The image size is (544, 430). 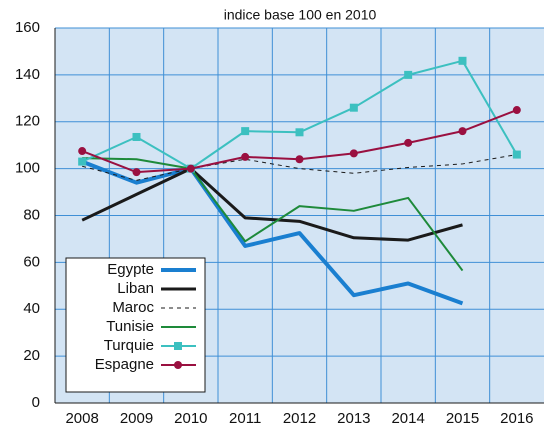 What do you see at coordinates (407, 418) in the screenshot?
I see `x-tick-label: 2014` at bounding box center [407, 418].